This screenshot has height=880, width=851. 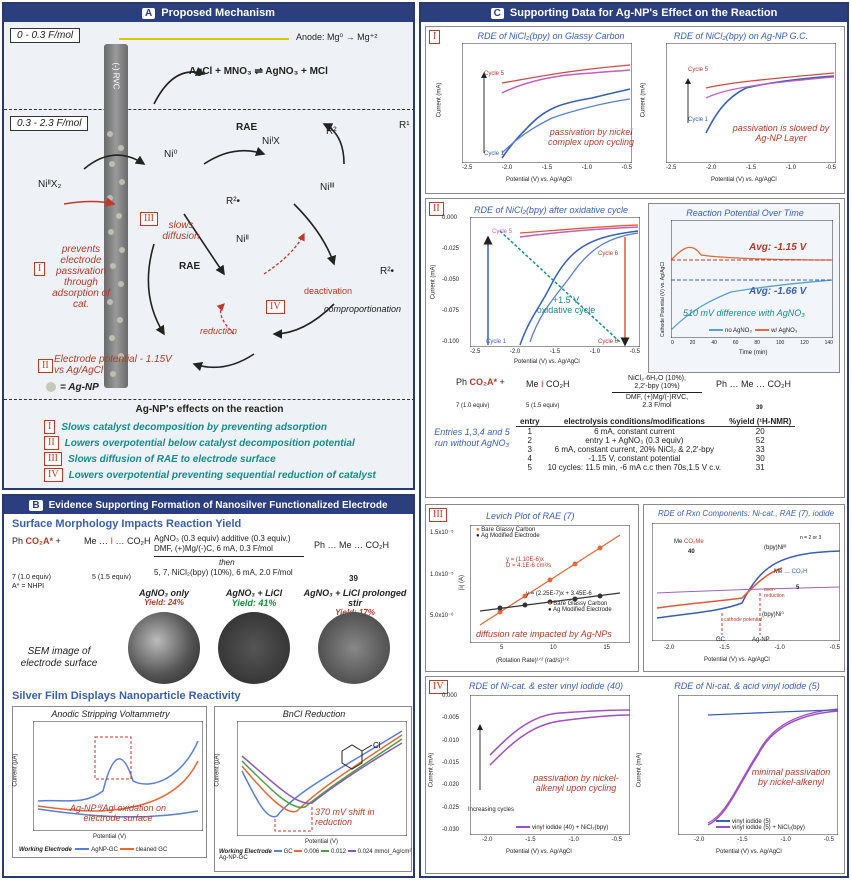 I want to click on sec4-p2-axes, so click(x=758, y=765).